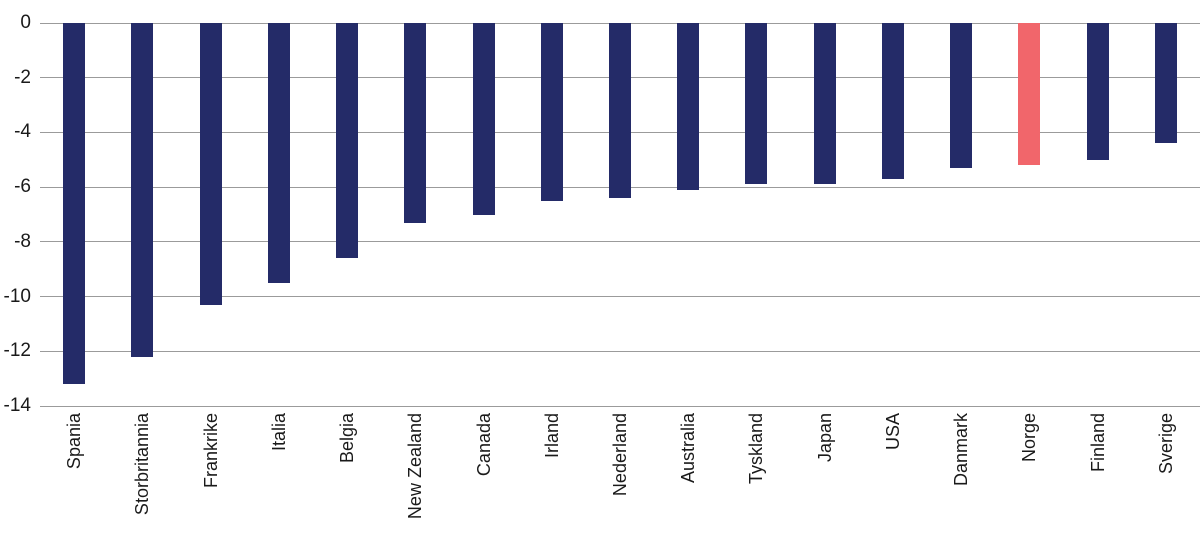 This screenshot has height=553, width=1200. I want to click on x-label-tyskland: Tyskland, so click(756, 449).